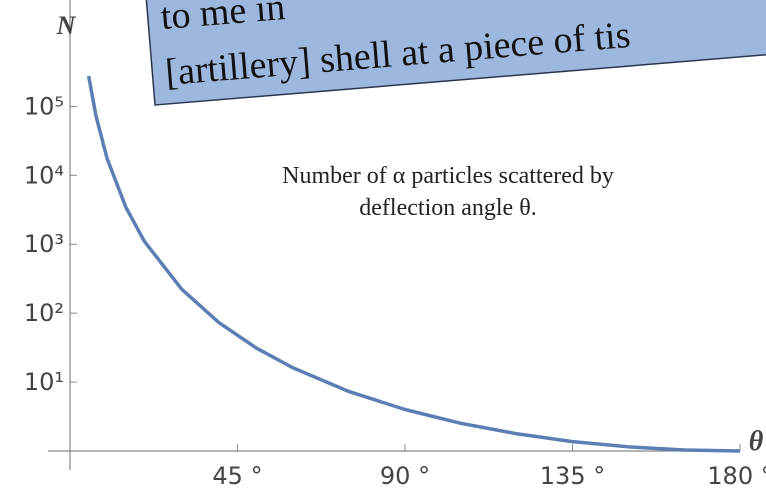  I want to click on annotation: deflection angle θ., so click(447, 208).